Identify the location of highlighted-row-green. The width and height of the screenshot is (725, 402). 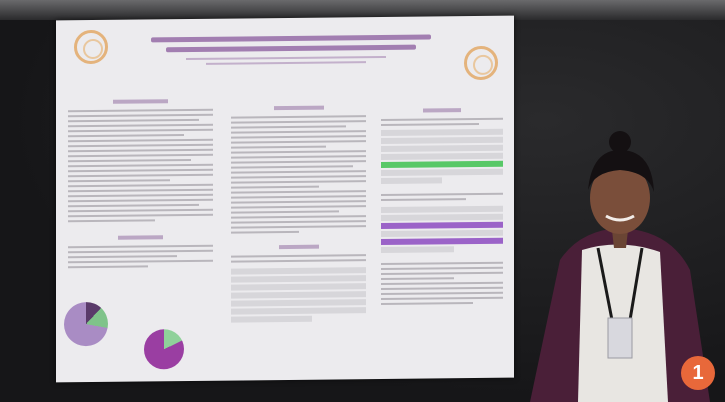
(442, 164).